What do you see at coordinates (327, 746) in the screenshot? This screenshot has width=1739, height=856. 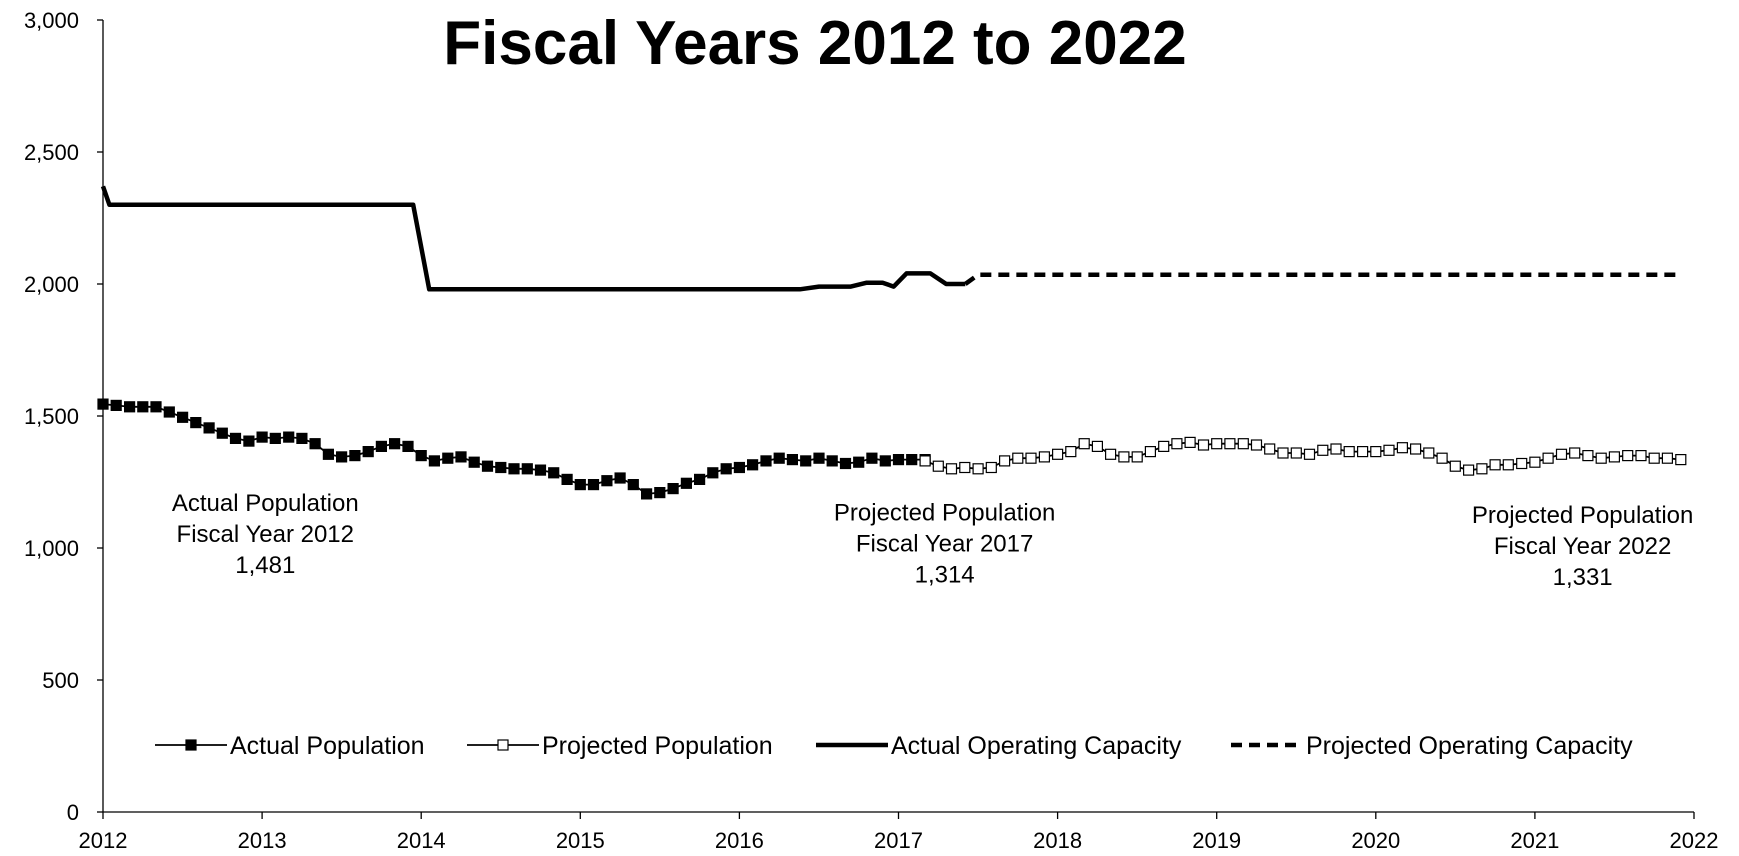 I see `legend-label-actual-population: Actual Population` at bounding box center [327, 746].